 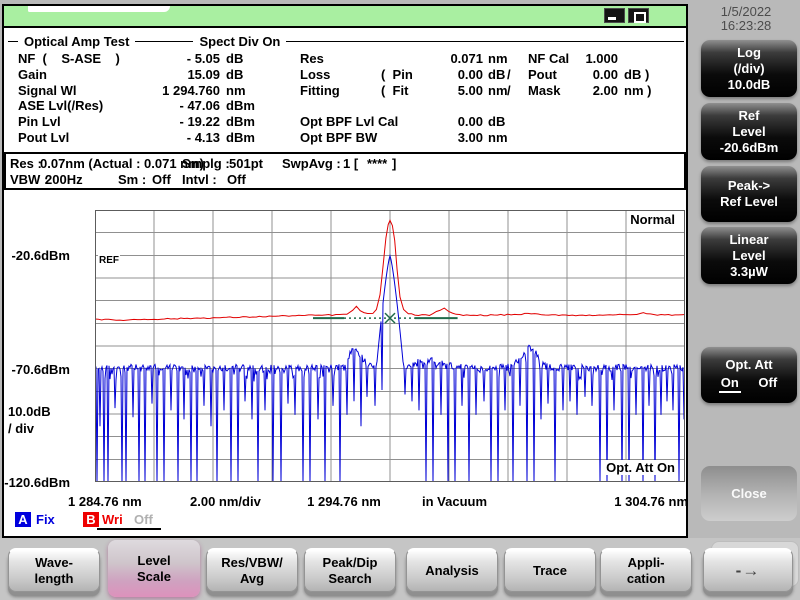 I want to click on x-axis-div-label: 2.00 nm/div, so click(x=225, y=501).